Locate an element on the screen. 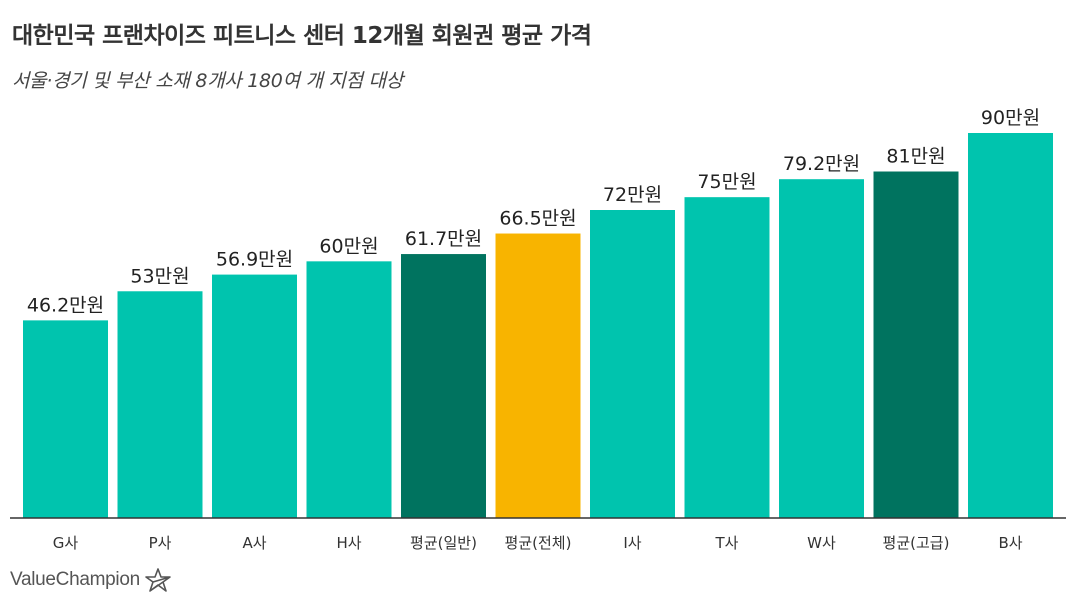 The height and width of the screenshot is (612, 1080). x-tick-label: W사 is located at coordinates (821, 543).